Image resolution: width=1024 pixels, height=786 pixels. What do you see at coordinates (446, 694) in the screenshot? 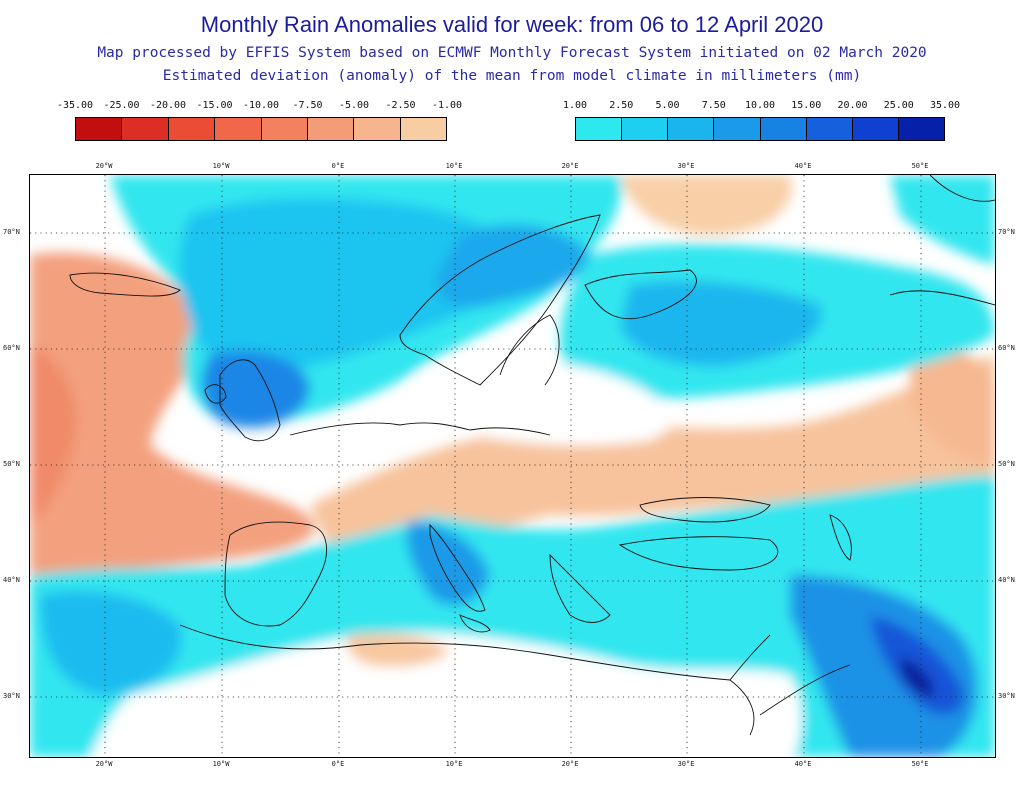
I see `no-anomaly-north-africa` at bounding box center [446, 694].